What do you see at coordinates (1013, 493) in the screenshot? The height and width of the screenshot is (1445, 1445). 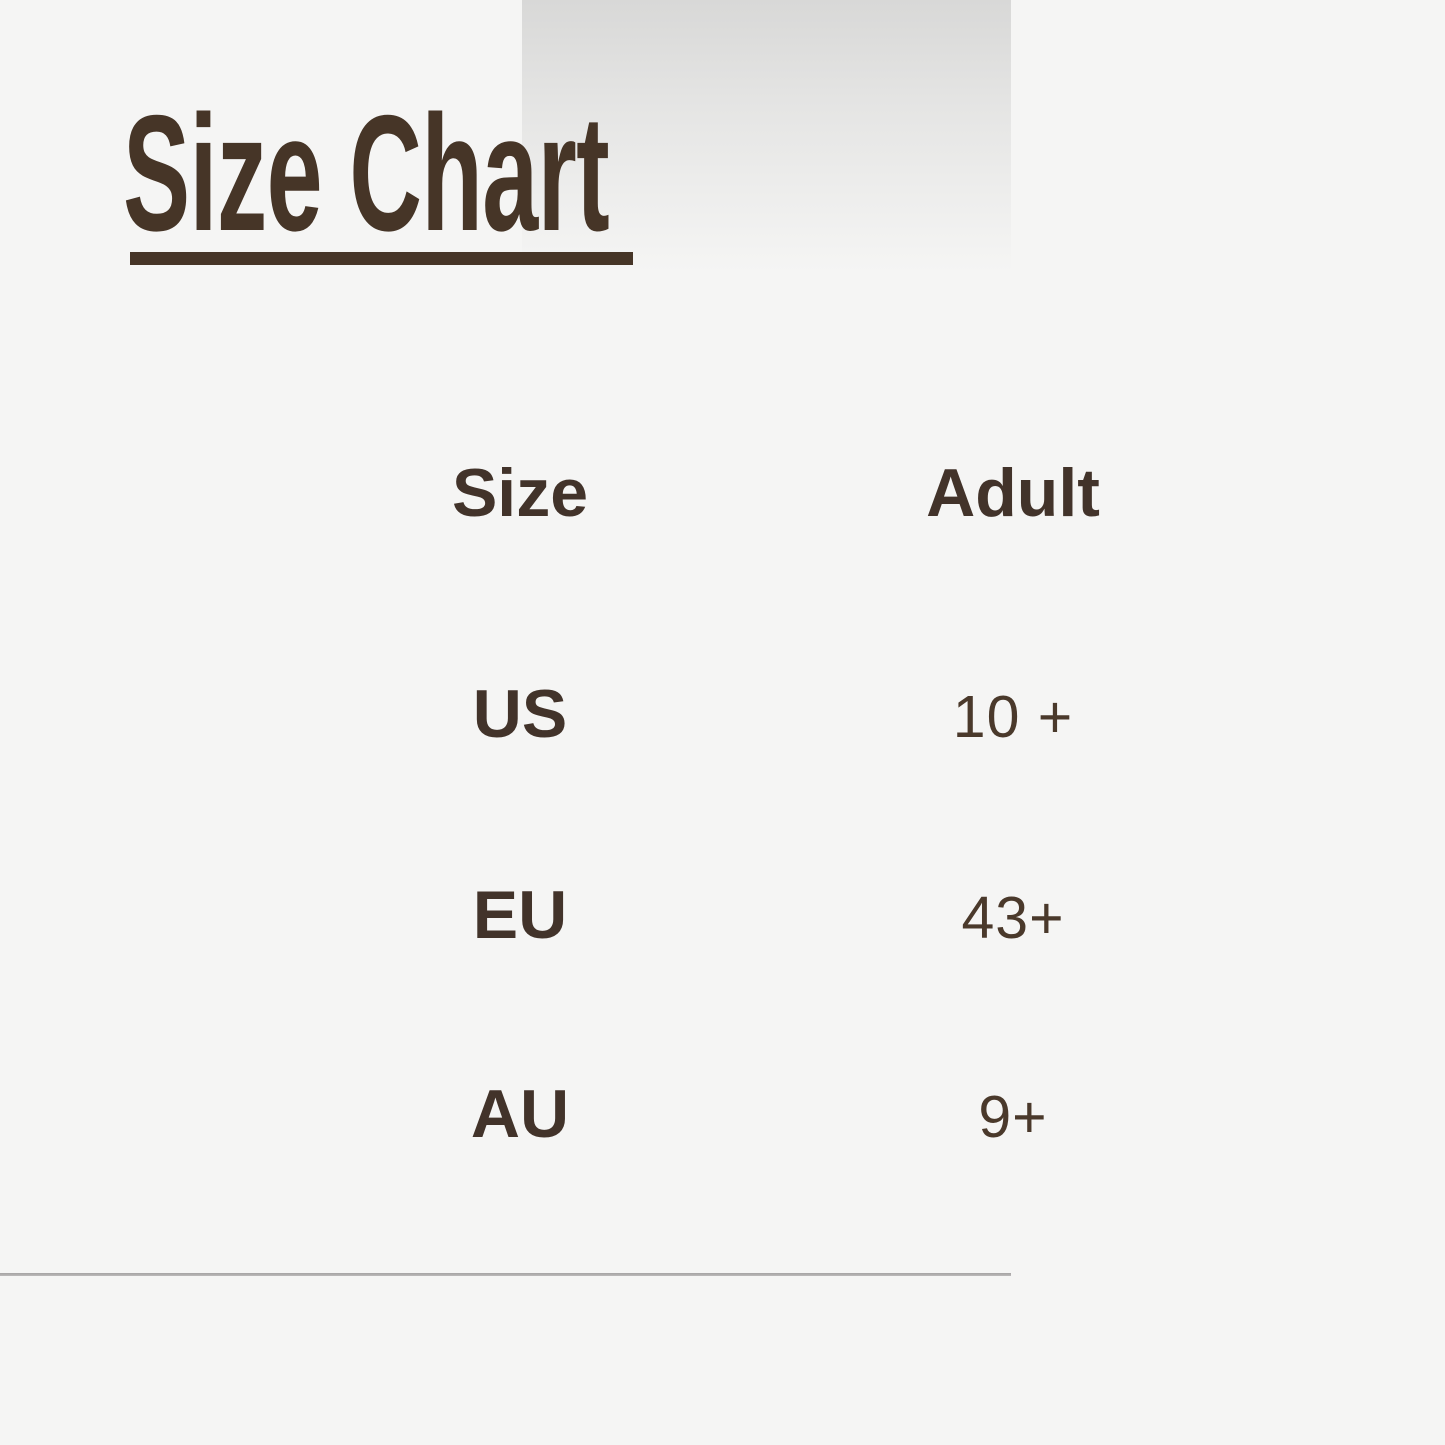 I see `column-header-adult: Adult` at bounding box center [1013, 493].